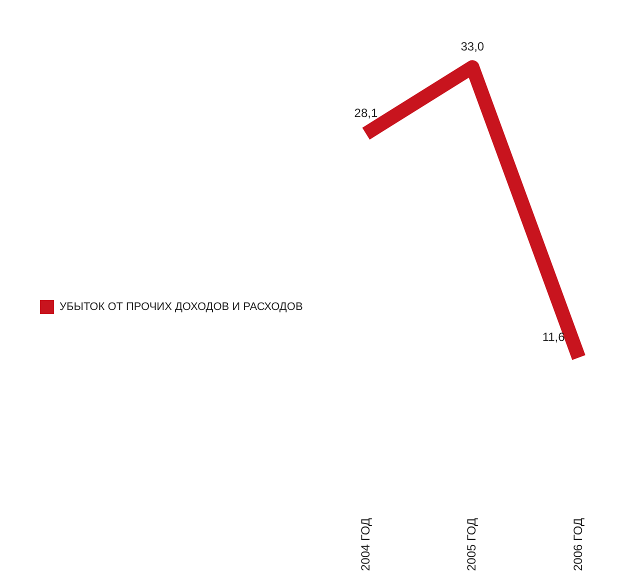 This screenshot has height=584, width=642. What do you see at coordinates (578, 545) in the screenshot?
I see `x-tick-label: 2006 ГОД` at bounding box center [578, 545].